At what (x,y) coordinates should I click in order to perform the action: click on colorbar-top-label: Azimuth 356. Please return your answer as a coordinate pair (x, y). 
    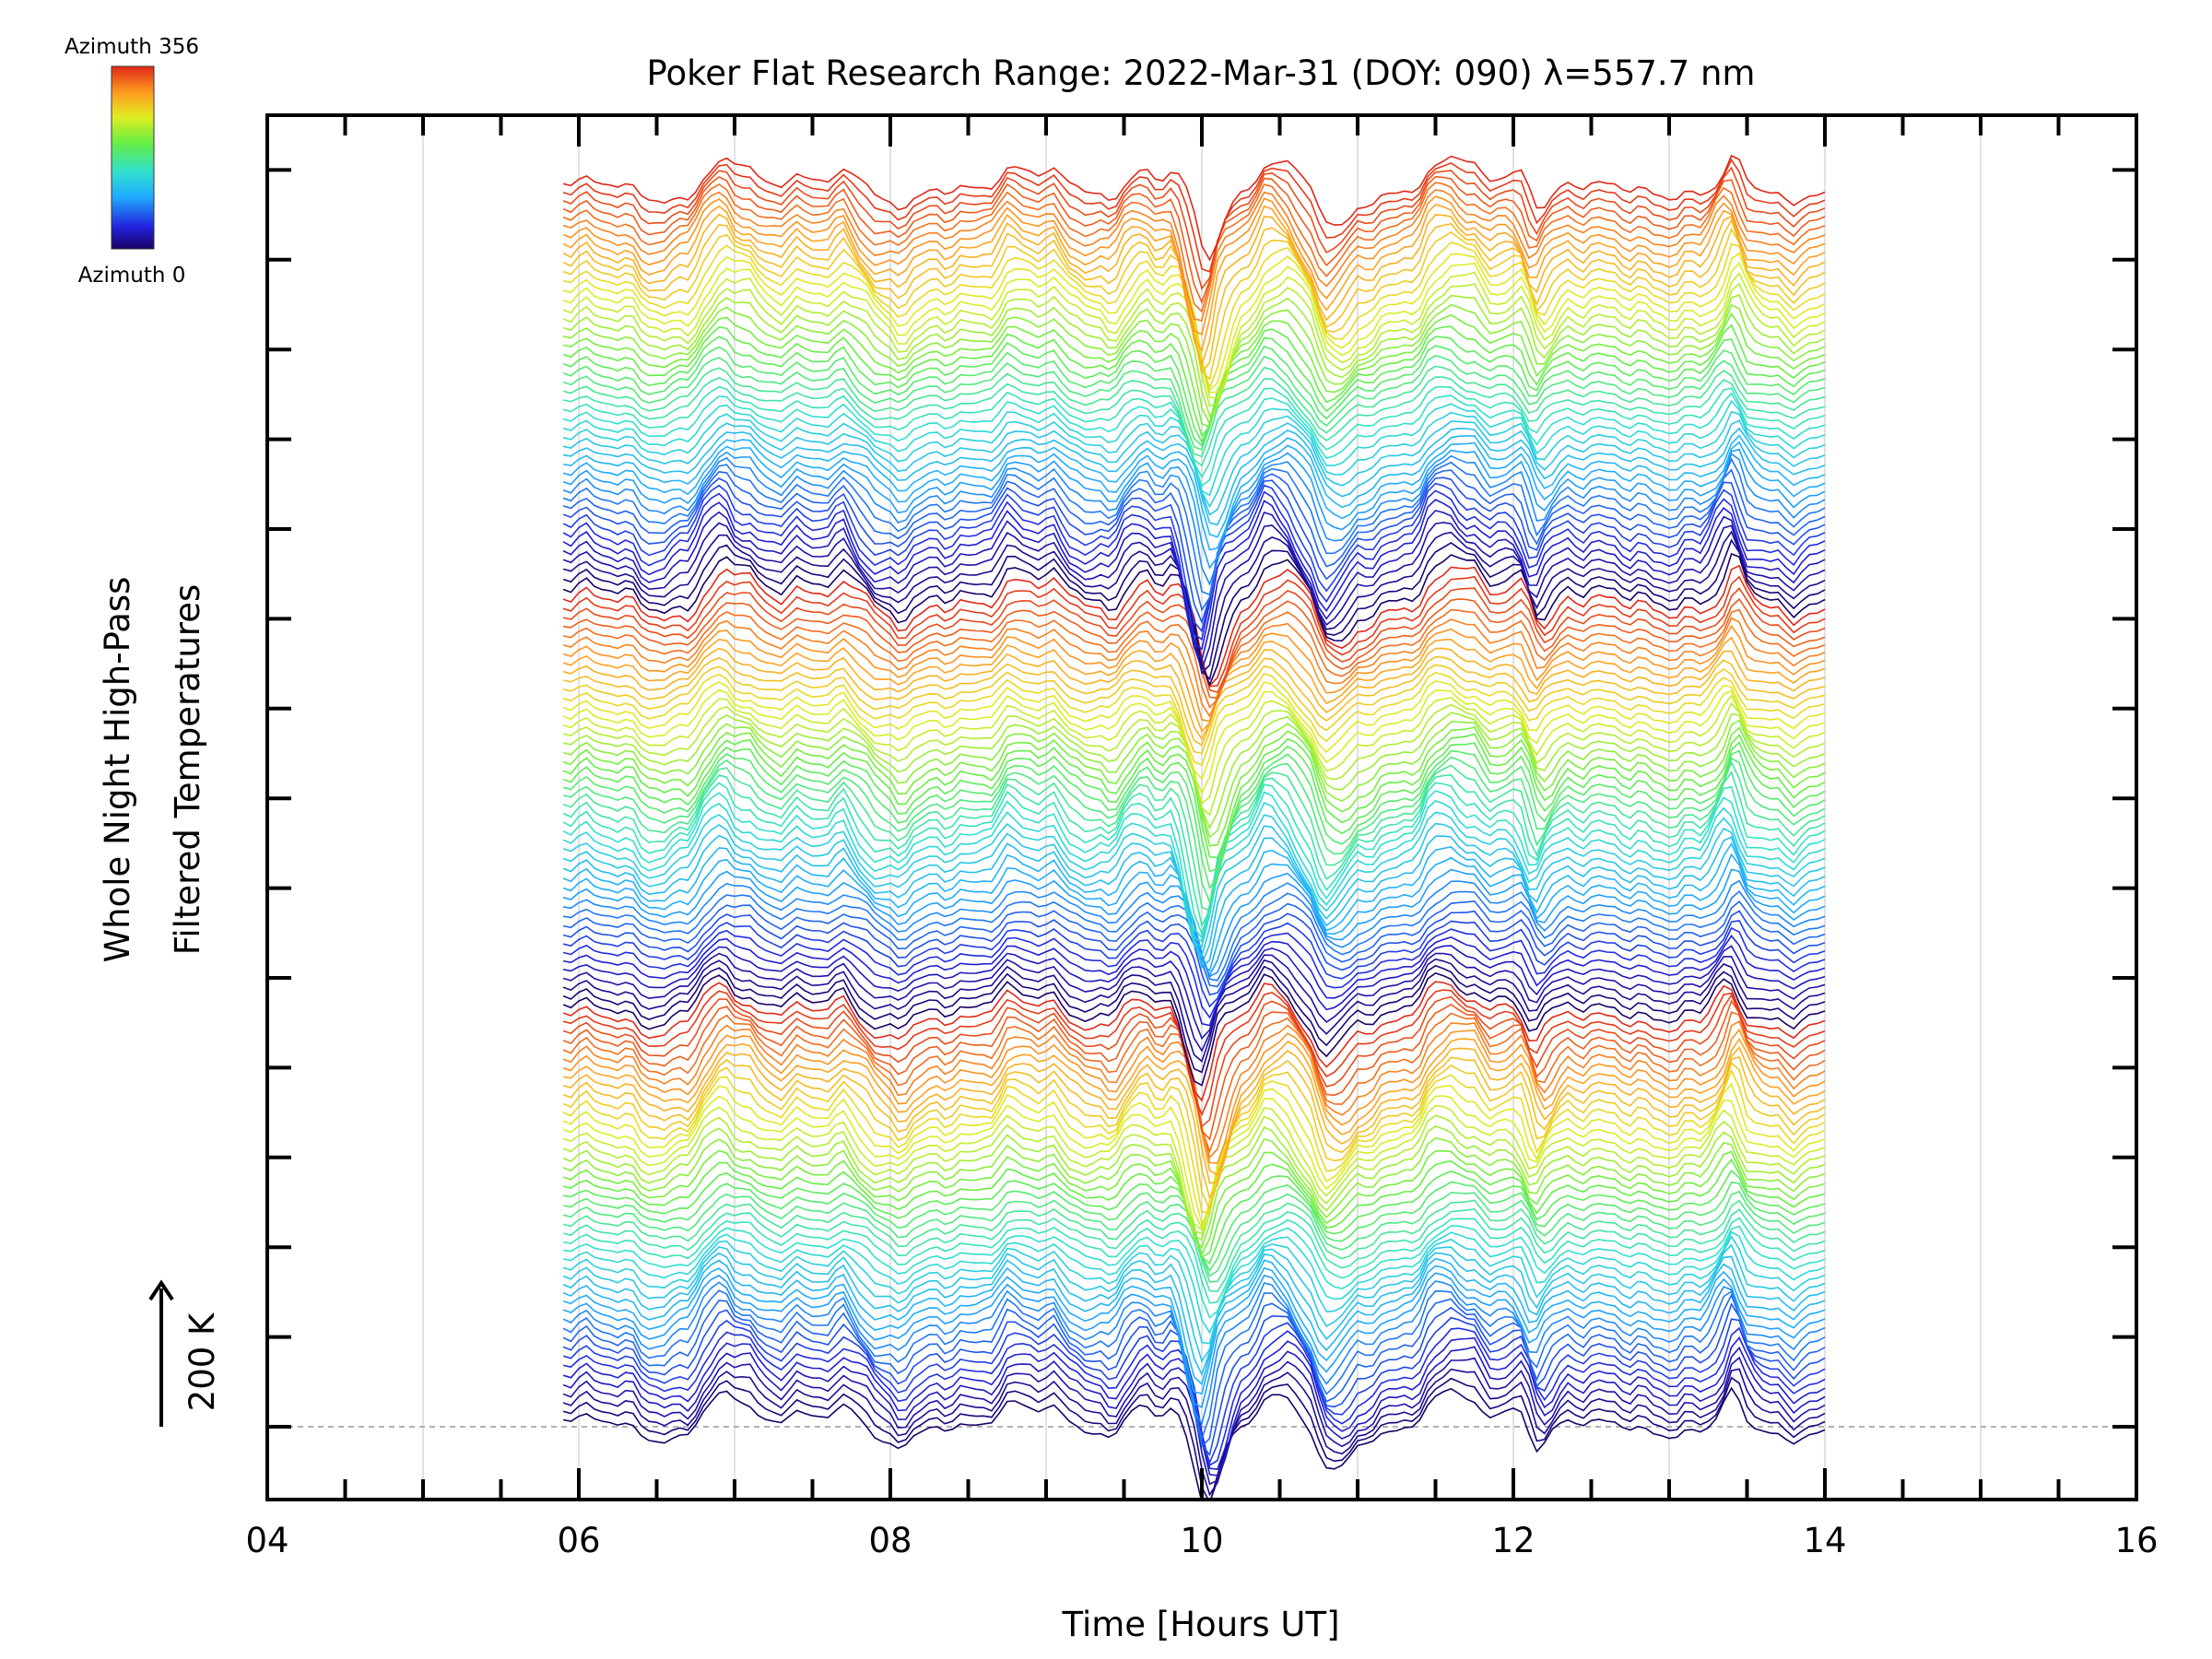
    Looking at the image, I should click on (132, 47).